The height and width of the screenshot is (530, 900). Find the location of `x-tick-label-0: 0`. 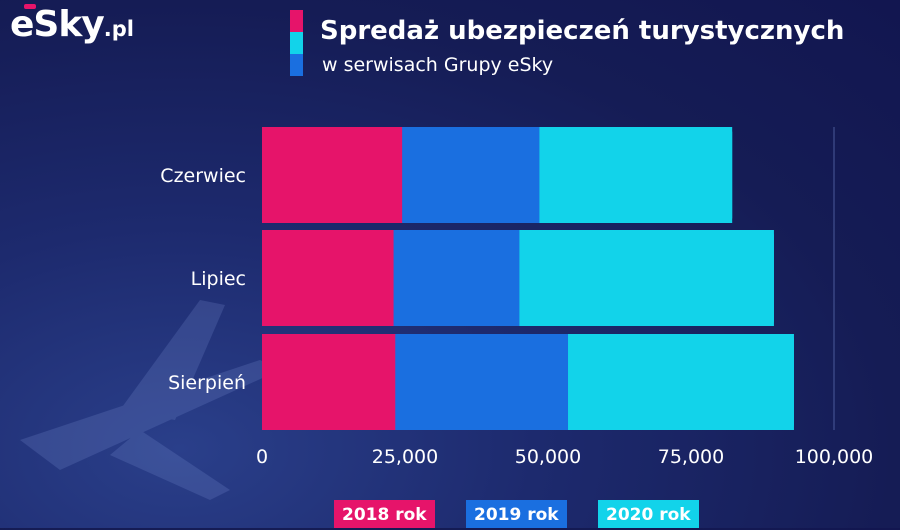

x-tick-label-0: 0 is located at coordinates (262, 457).